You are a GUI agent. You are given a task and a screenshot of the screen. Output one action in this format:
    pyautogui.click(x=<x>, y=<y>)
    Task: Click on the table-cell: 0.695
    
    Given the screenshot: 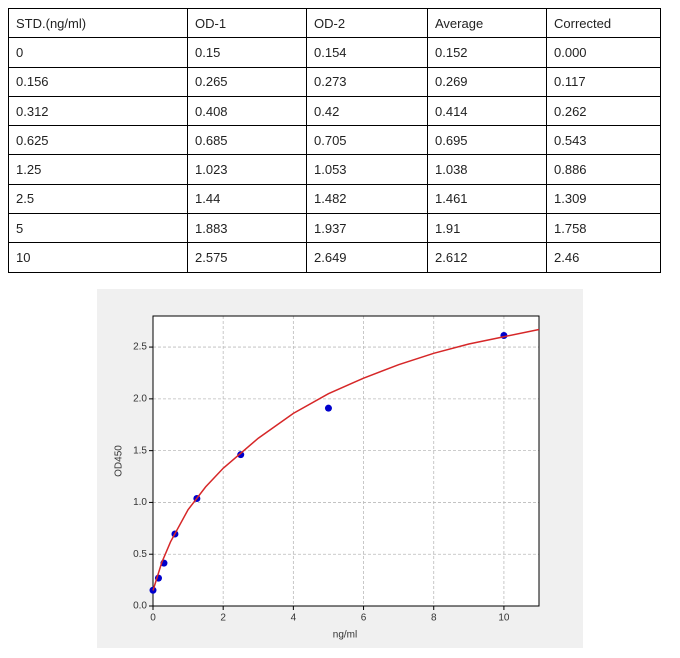 What is the action you would take?
    pyautogui.click(x=487, y=140)
    